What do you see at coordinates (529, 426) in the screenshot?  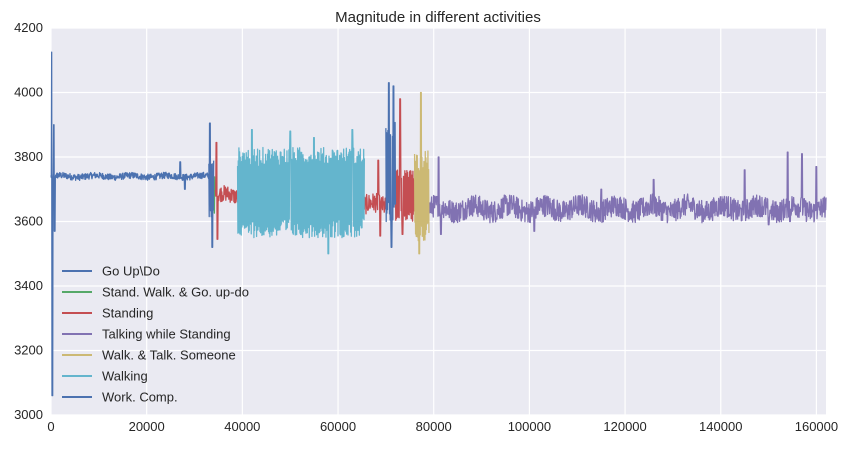 I see `x-tick-label: 100000` at bounding box center [529, 426].